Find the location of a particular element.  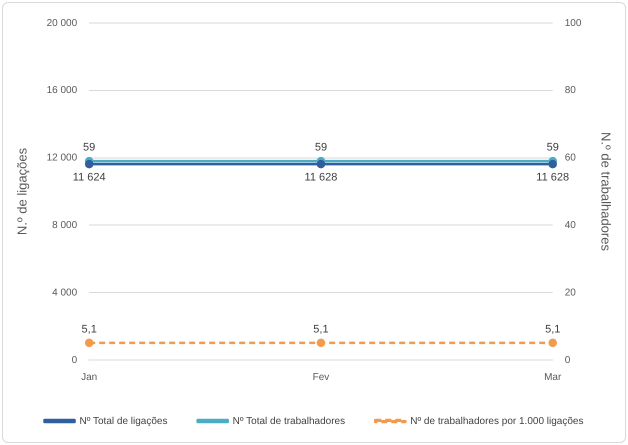

y2-axis-title: N.º de trabalhadores is located at coordinates (606, 192).